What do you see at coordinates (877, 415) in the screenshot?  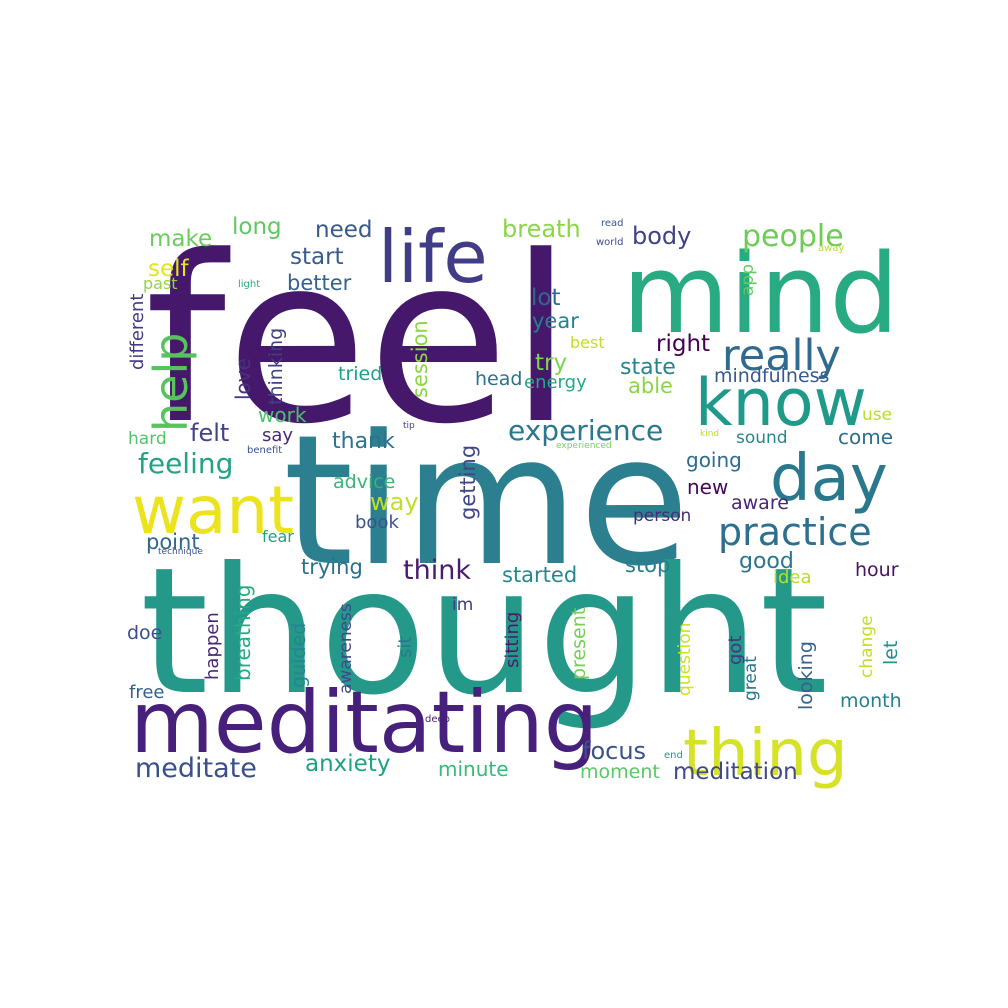 I see `word-use: use` at bounding box center [877, 415].